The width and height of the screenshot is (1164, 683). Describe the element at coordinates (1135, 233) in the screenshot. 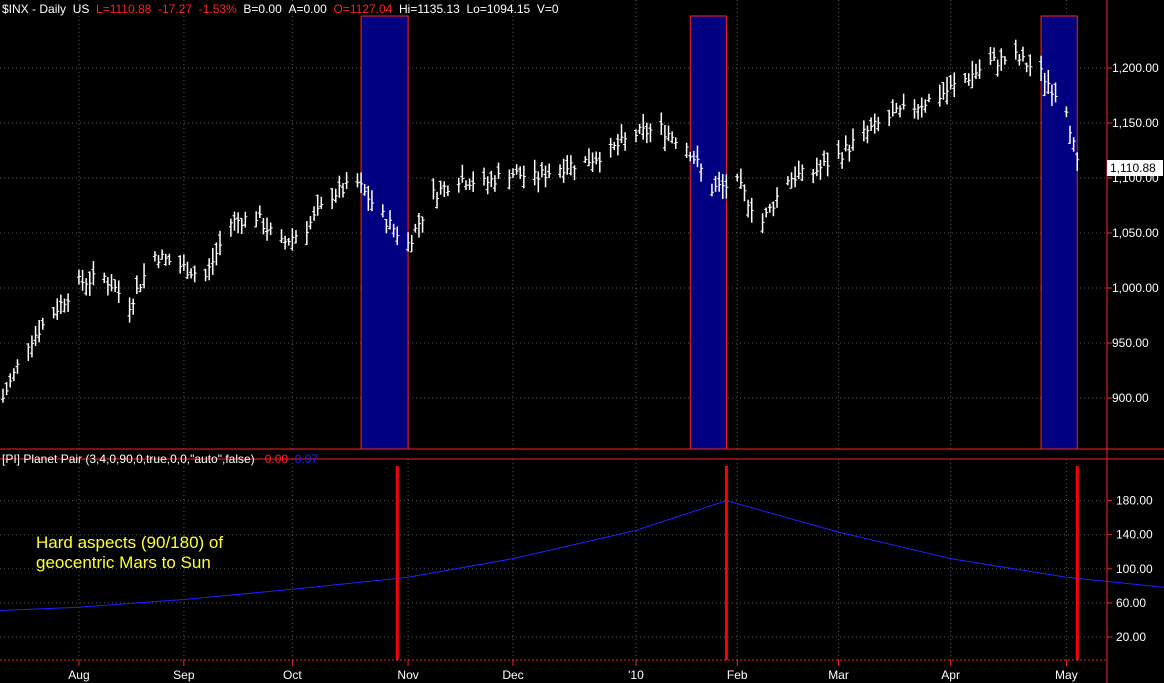

I see `price-axis-label: 1,050.00` at that location.